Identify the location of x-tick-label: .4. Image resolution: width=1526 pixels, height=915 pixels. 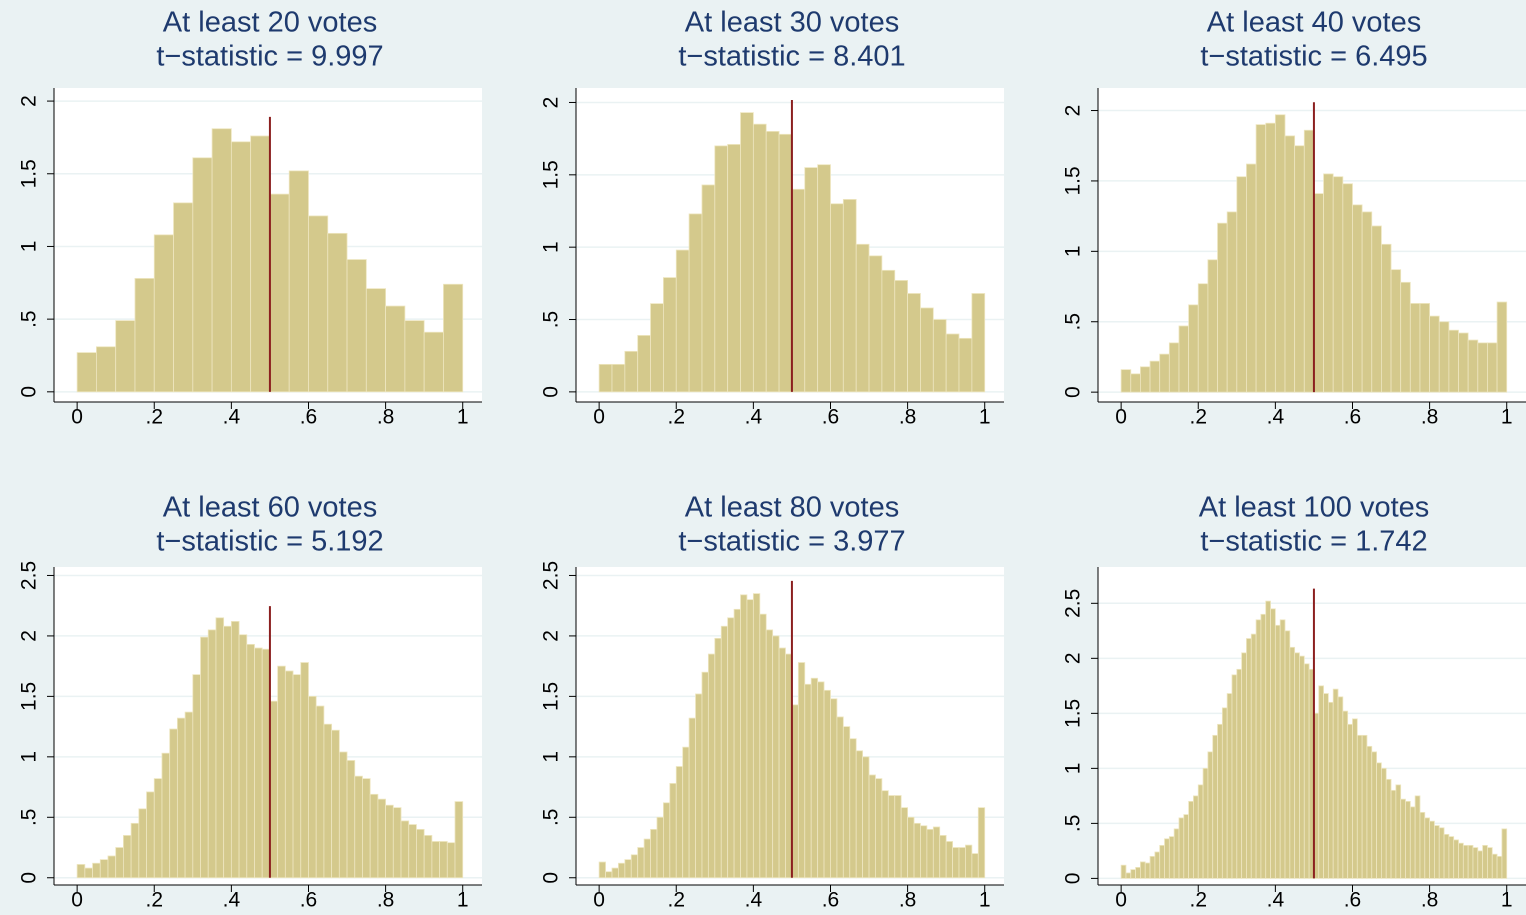
(1276, 900).